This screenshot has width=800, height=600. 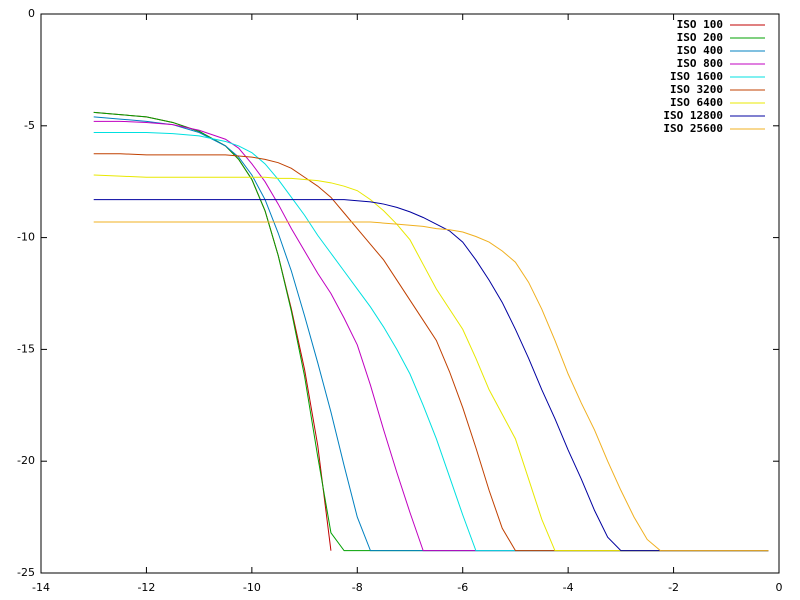 I want to click on legend-label: ISO 200, so click(x=700, y=37).